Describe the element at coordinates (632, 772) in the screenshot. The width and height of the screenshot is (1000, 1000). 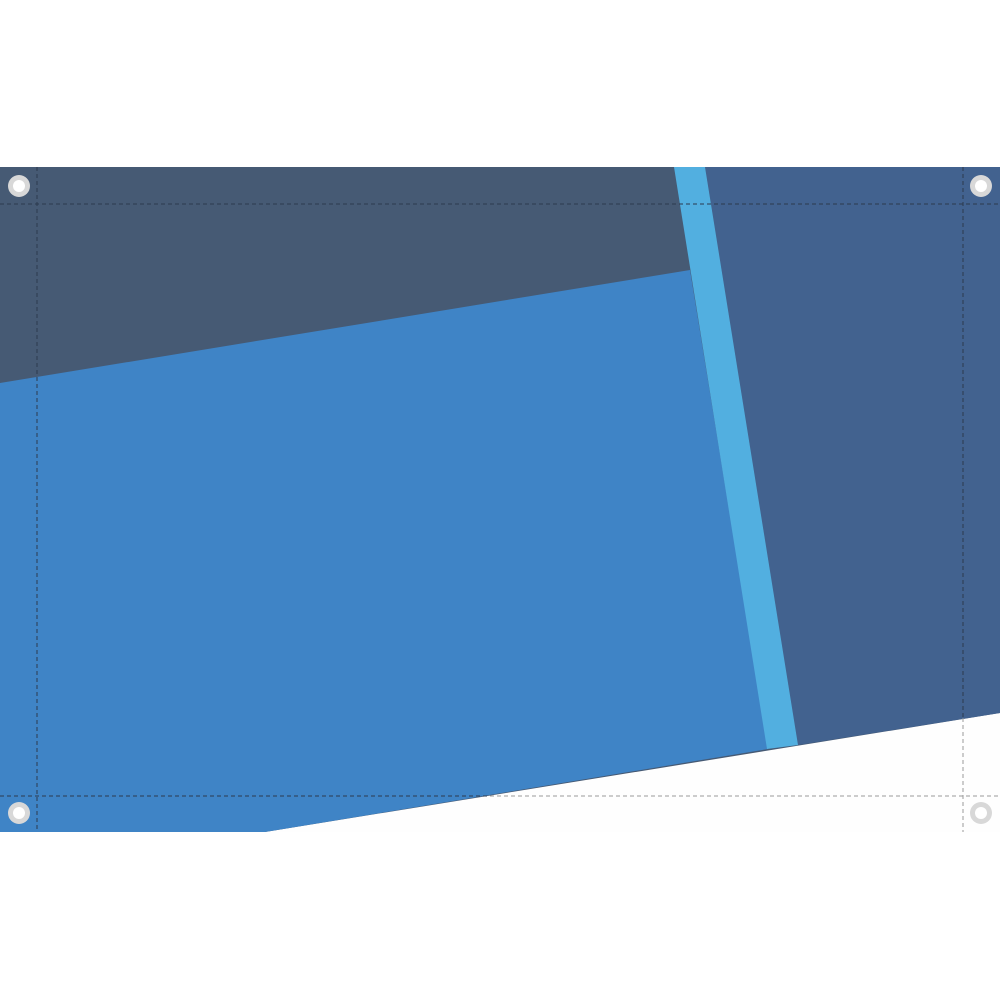
I see `white-bottom-area` at that location.